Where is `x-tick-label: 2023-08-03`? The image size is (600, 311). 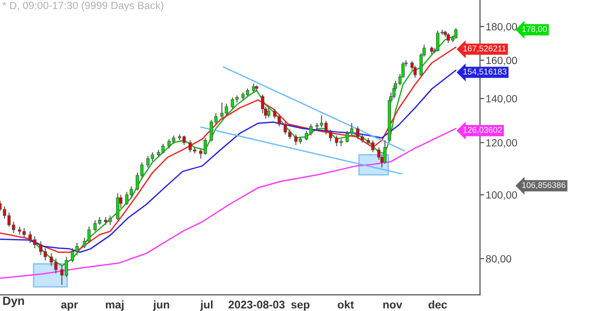
x-tick-label: 2023-08-03 is located at coordinates (256, 304).